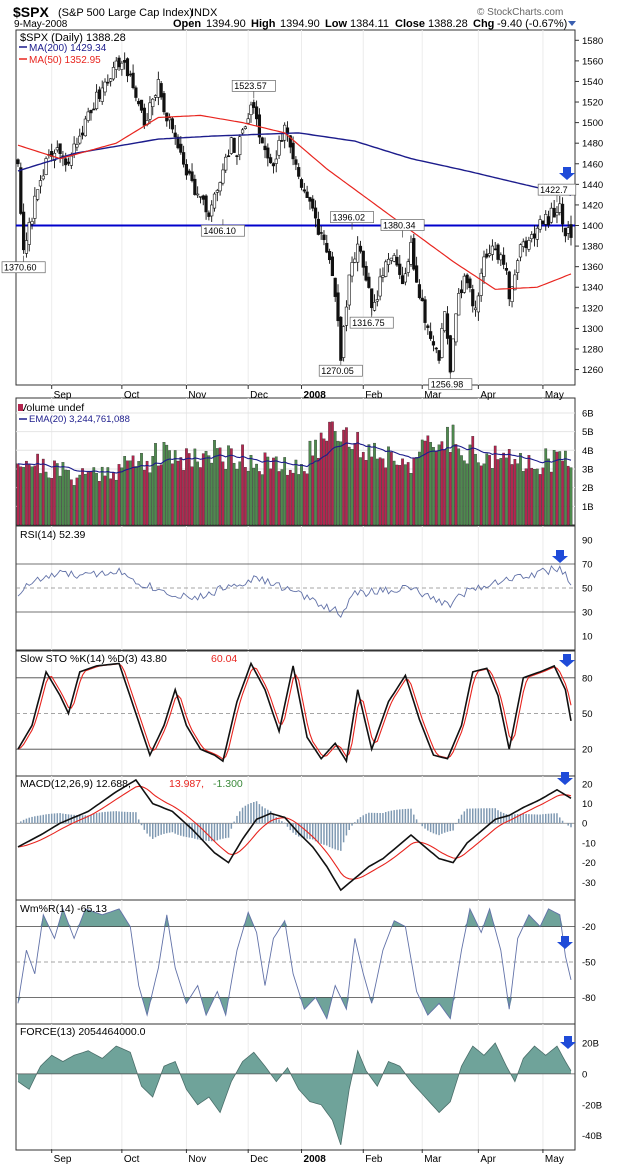 The height and width of the screenshot is (1165, 620). Describe the element at coordinates (295, 588) in the screenshot. I see `rsi-panel-frame` at that location.